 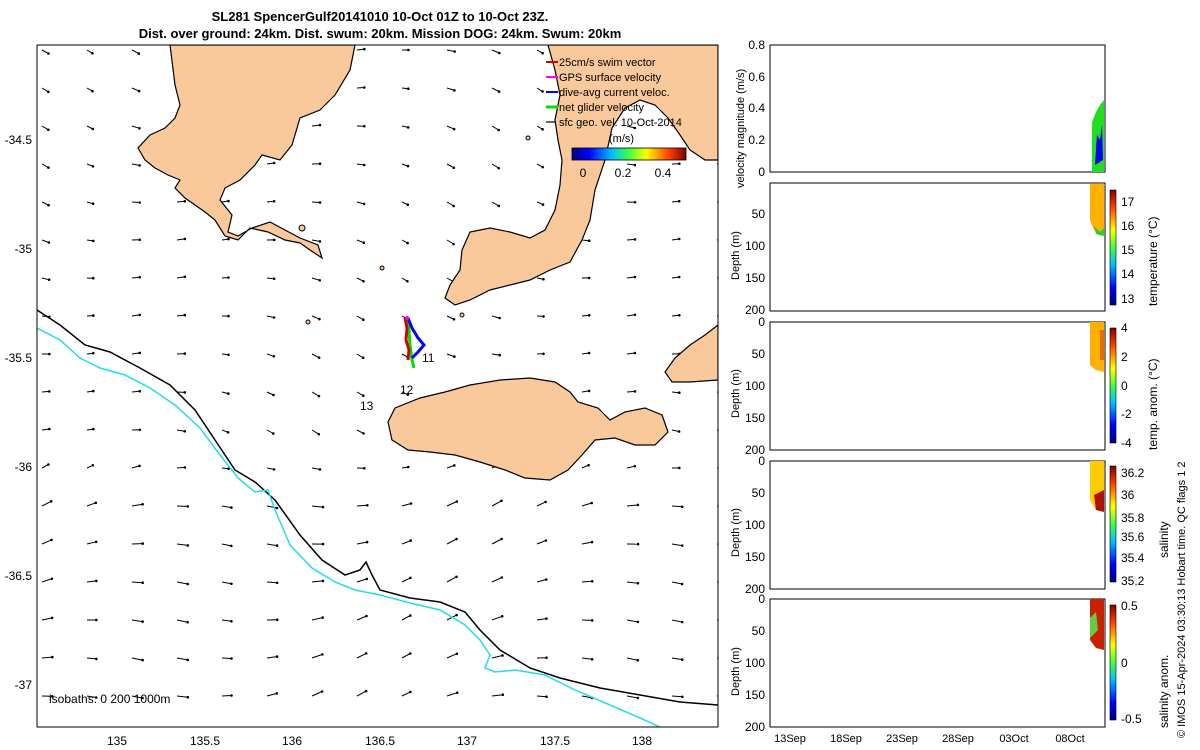 What do you see at coordinates (414, 342) in the screenshot?
I see `glider-track` at bounding box center [414, 342].